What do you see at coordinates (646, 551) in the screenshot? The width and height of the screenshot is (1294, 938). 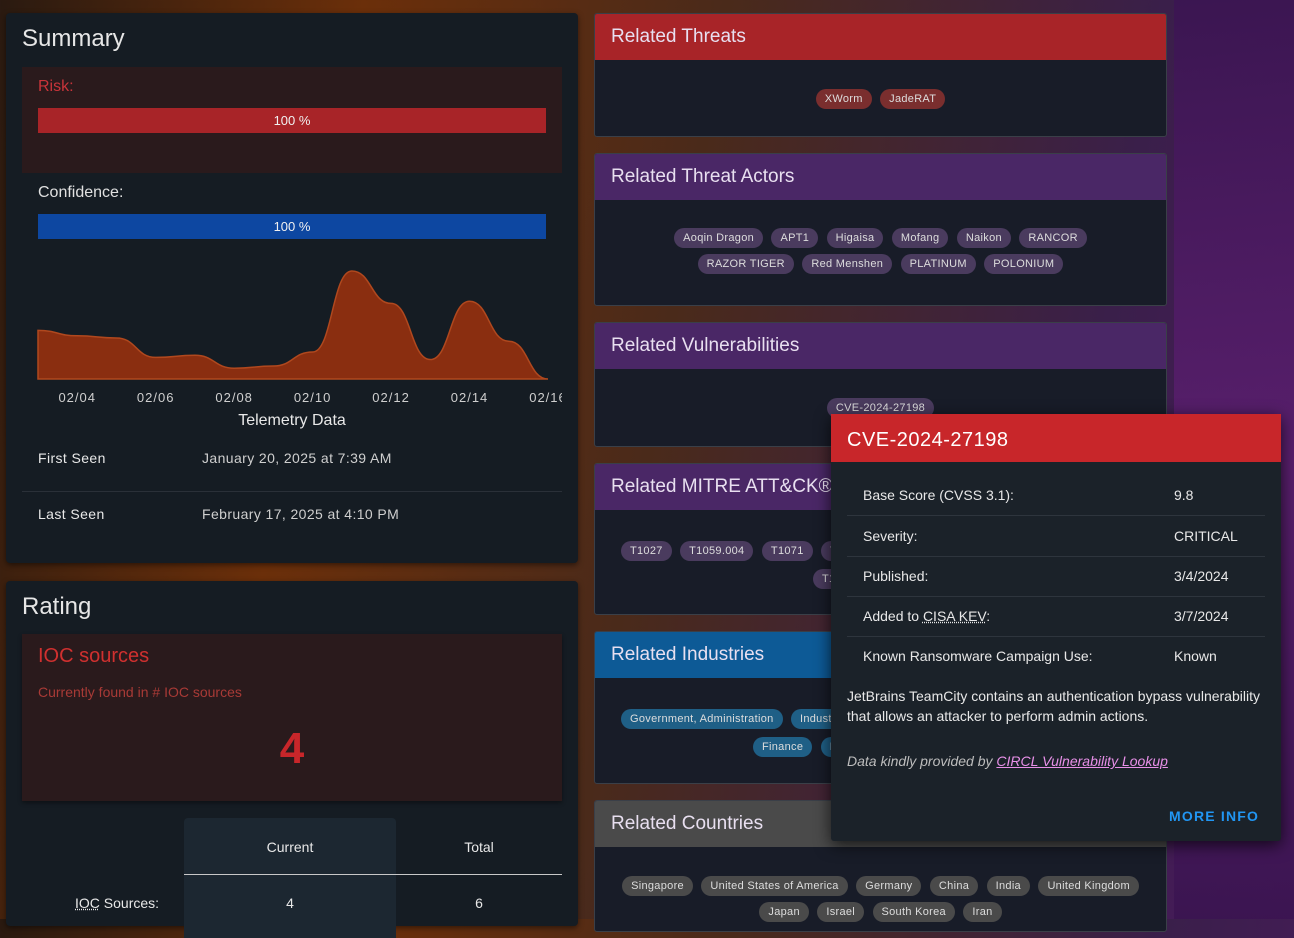 I see `chip-mitre-technique: T1027` at bounding box center [646, 551].